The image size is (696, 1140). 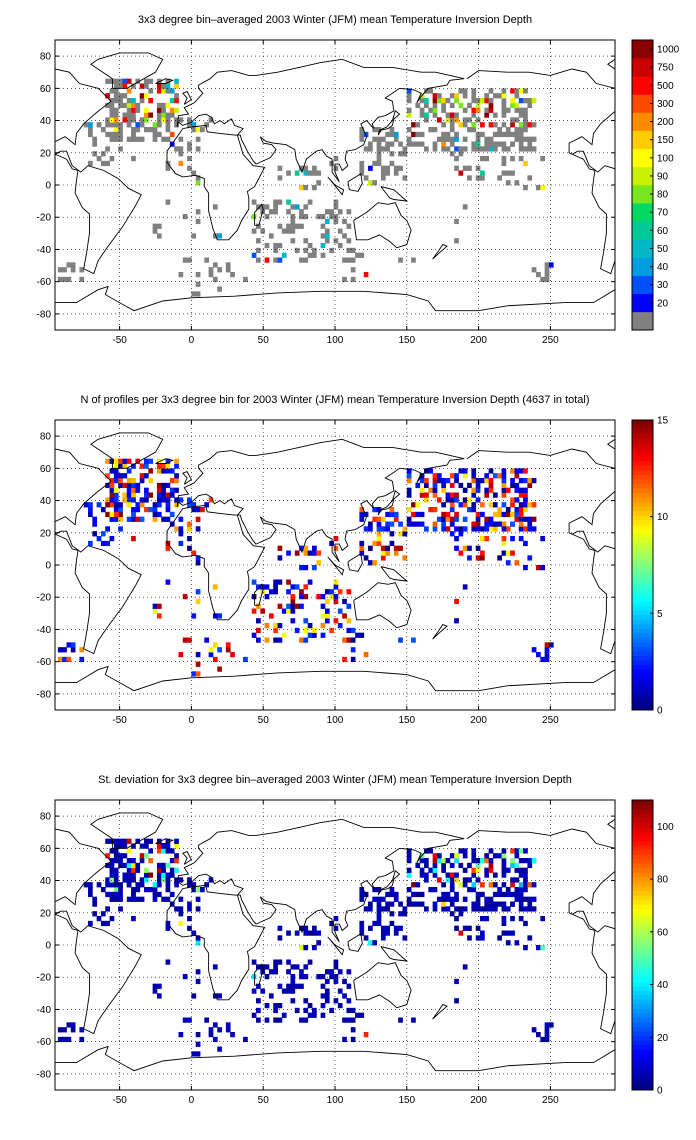 I want to click on colorbar-label: 40, so click(x=663, y=267).